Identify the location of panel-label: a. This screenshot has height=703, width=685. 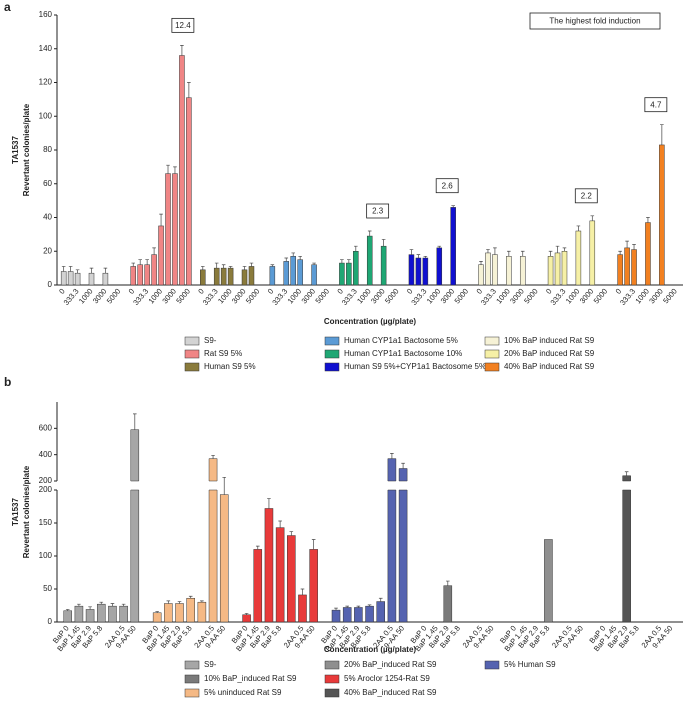
(7, 7).